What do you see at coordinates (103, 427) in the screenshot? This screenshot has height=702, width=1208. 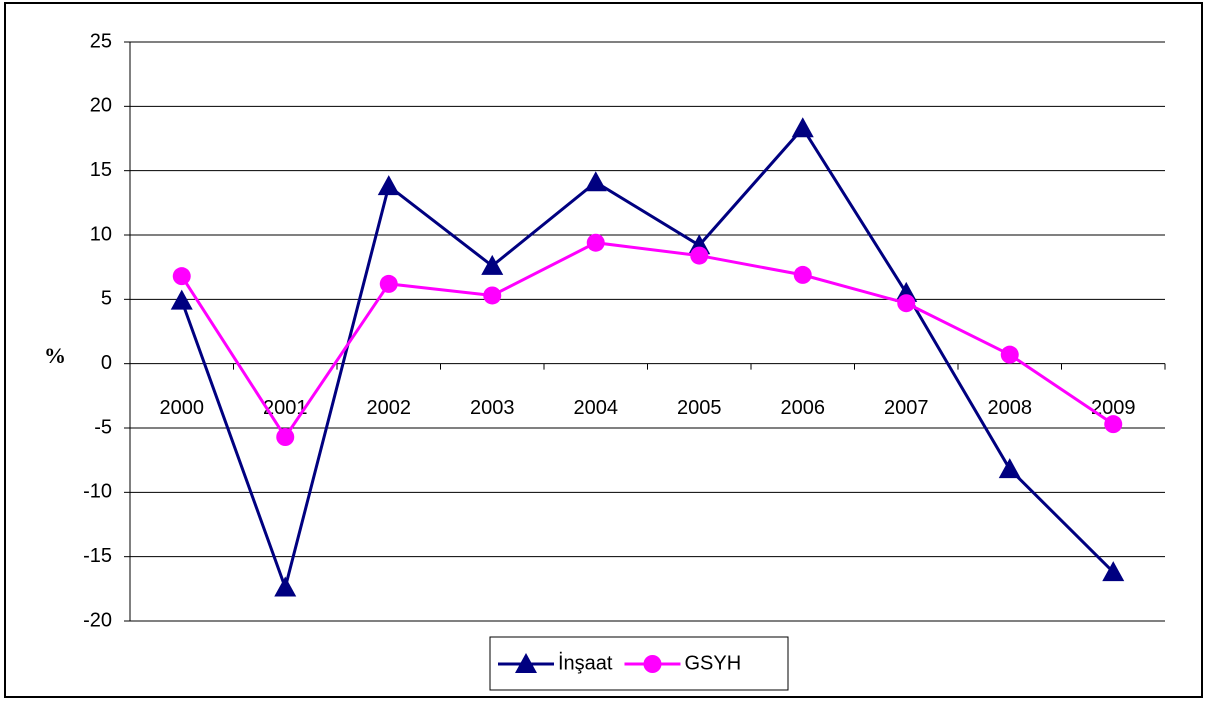 I see `y-tick-label: -5` at bounding box center [103, 427].